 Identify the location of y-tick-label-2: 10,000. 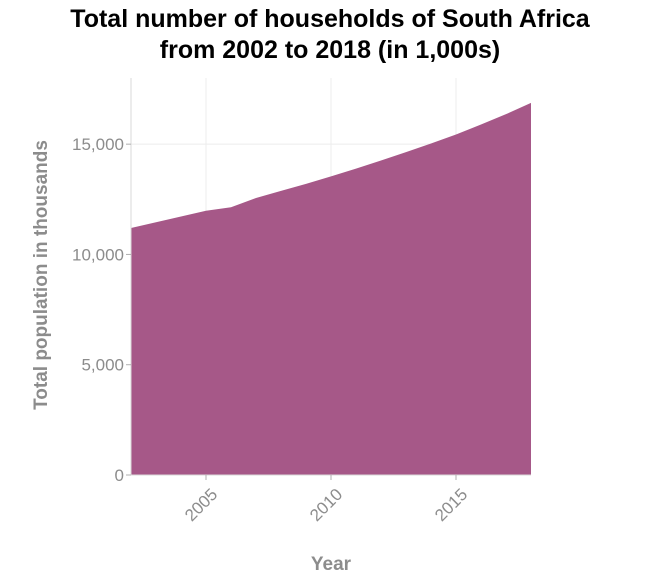
(98, 254).